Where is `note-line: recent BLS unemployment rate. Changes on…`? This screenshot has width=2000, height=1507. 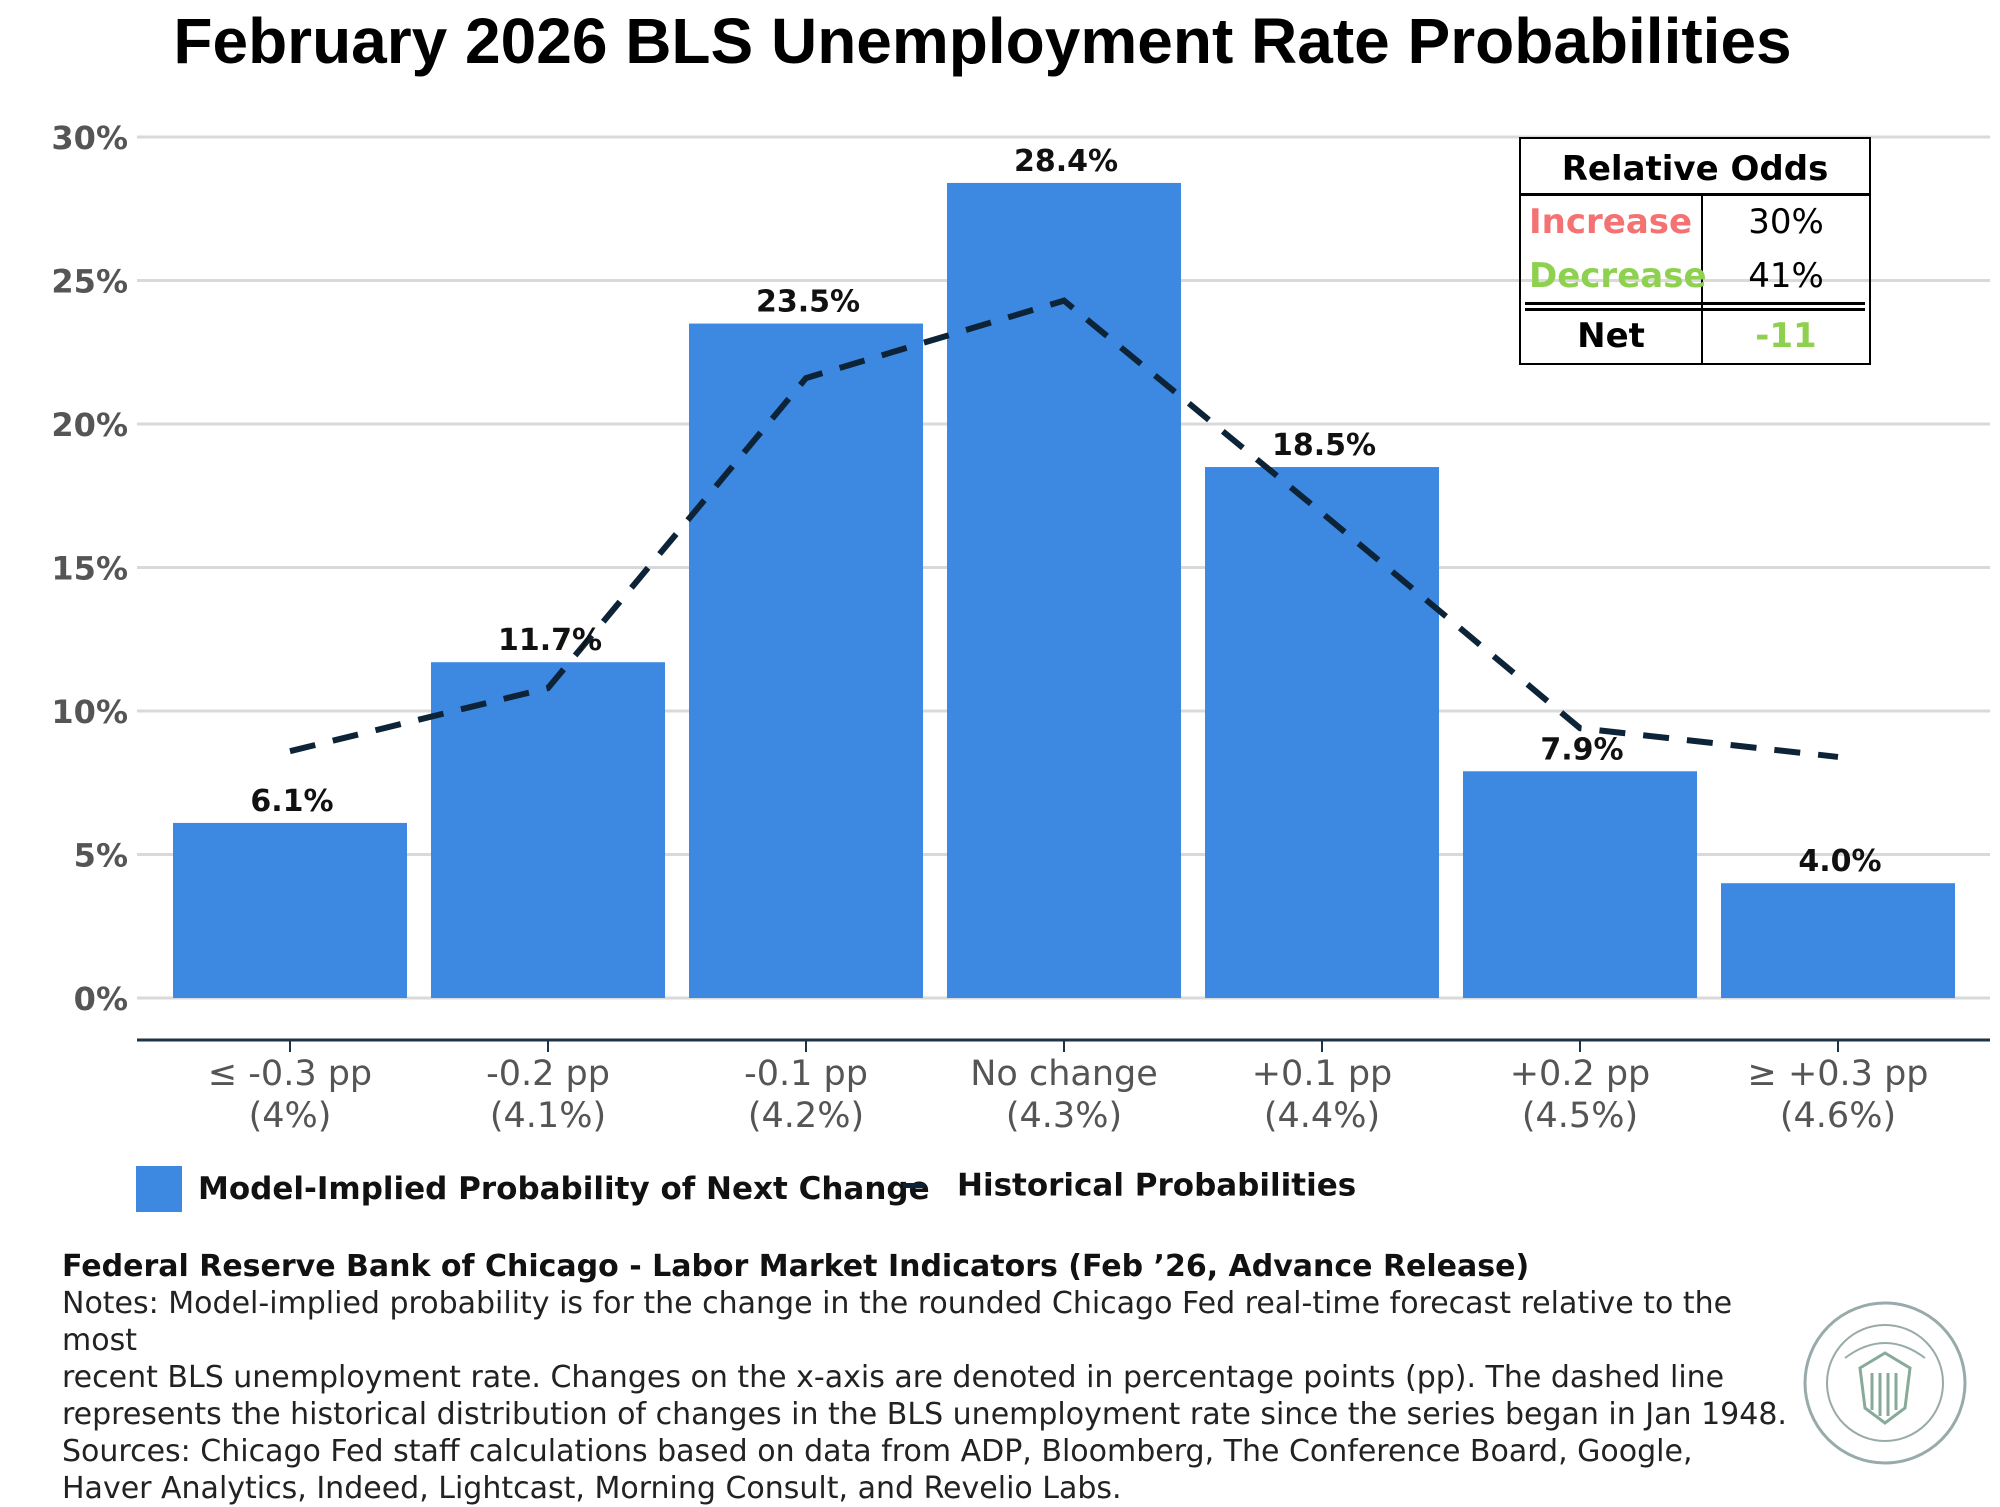
note-line: recent BLS unemployment rate. Changes on… is located at coordinates (893, 1377).